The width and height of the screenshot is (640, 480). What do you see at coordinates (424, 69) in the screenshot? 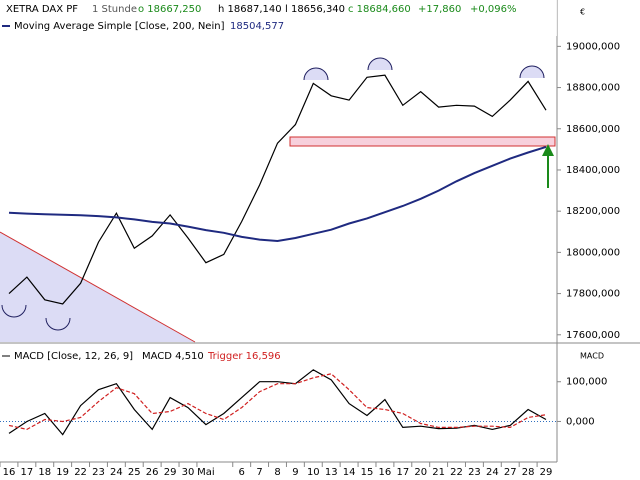
I see `top-markers` at bounding box center [424, 69].